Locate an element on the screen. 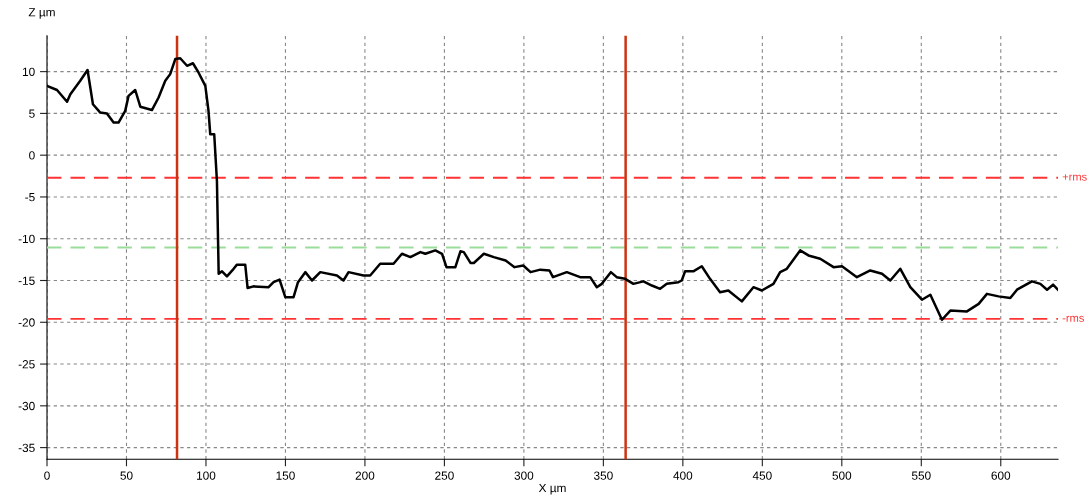  y-tick-label: 0 is located at coordinates (32, 155).